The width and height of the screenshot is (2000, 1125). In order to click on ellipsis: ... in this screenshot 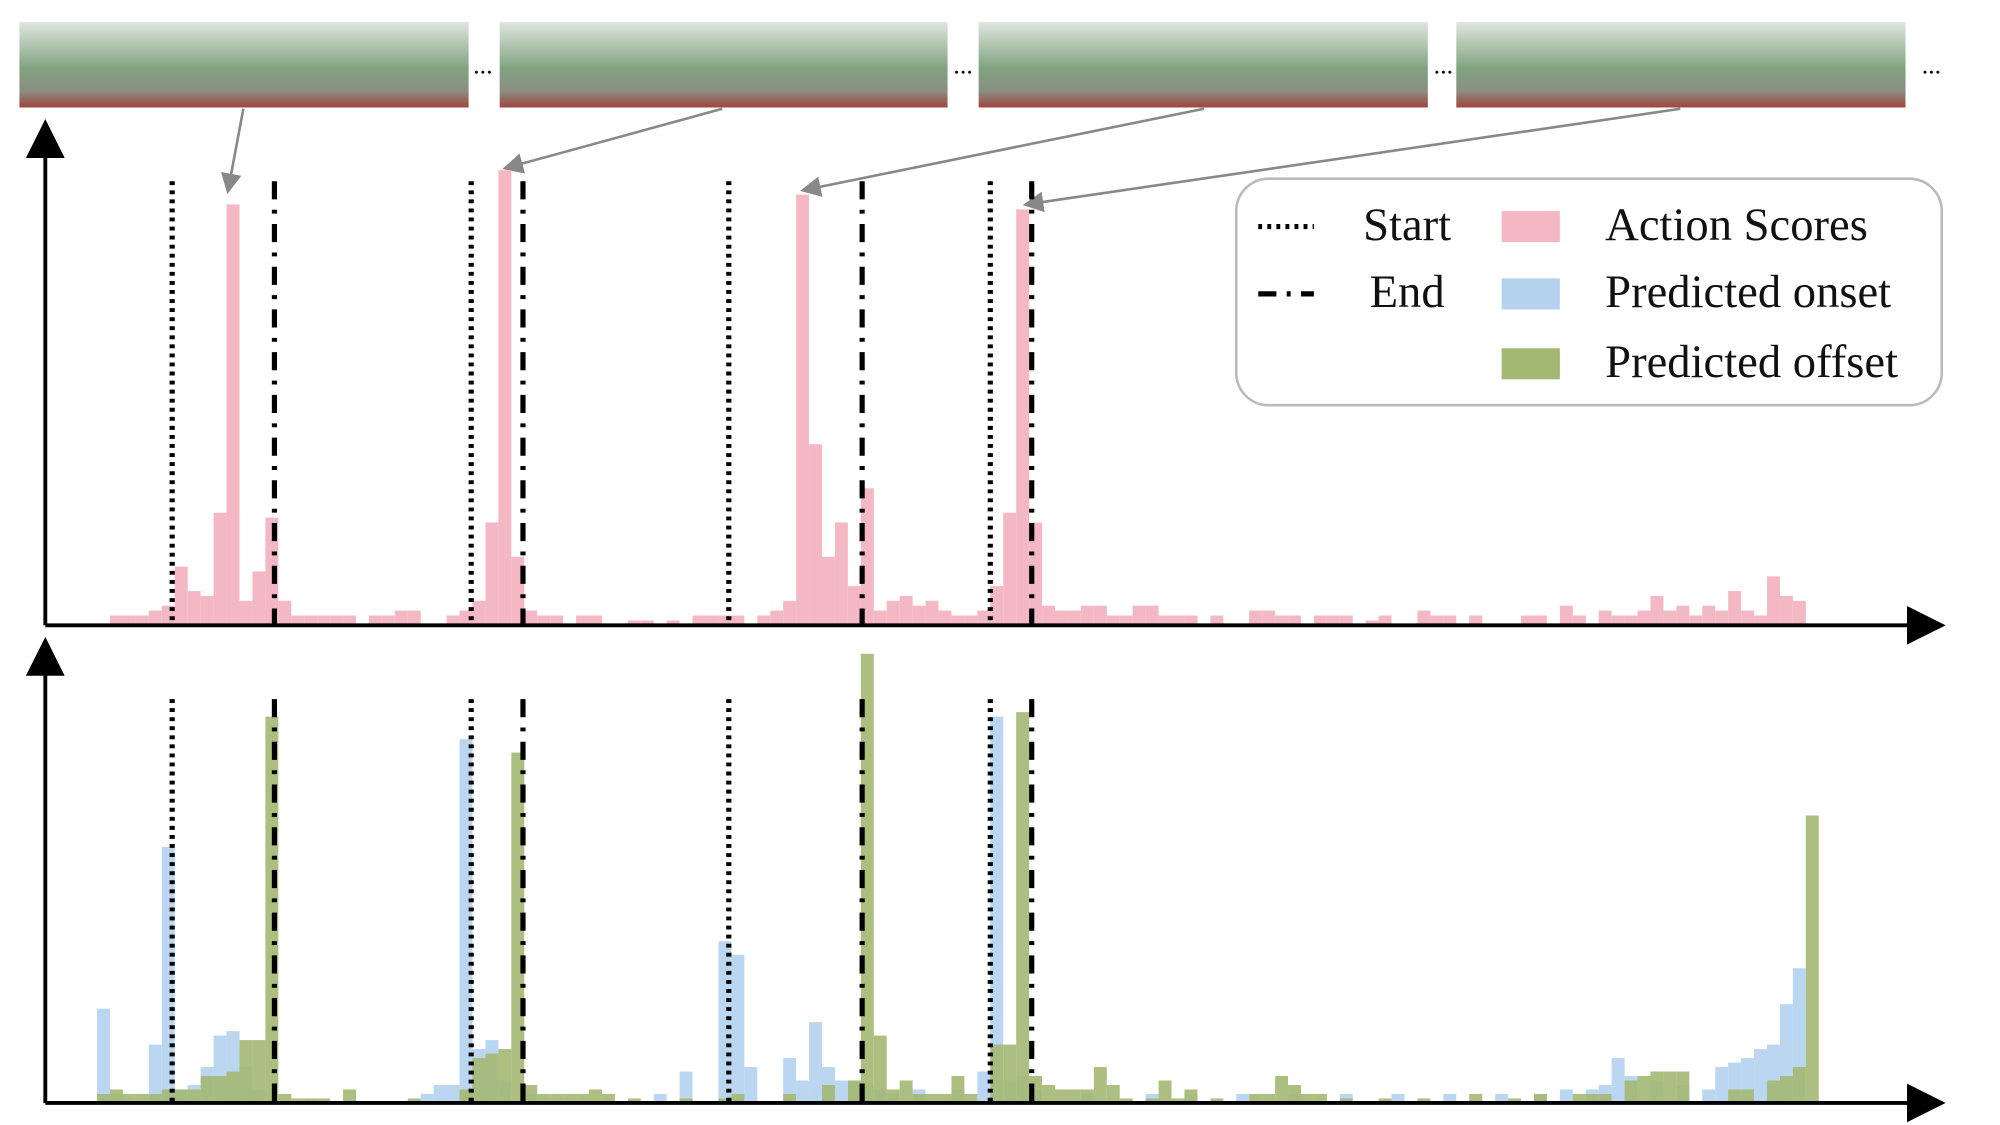, I will do `click(1443, 64)`.